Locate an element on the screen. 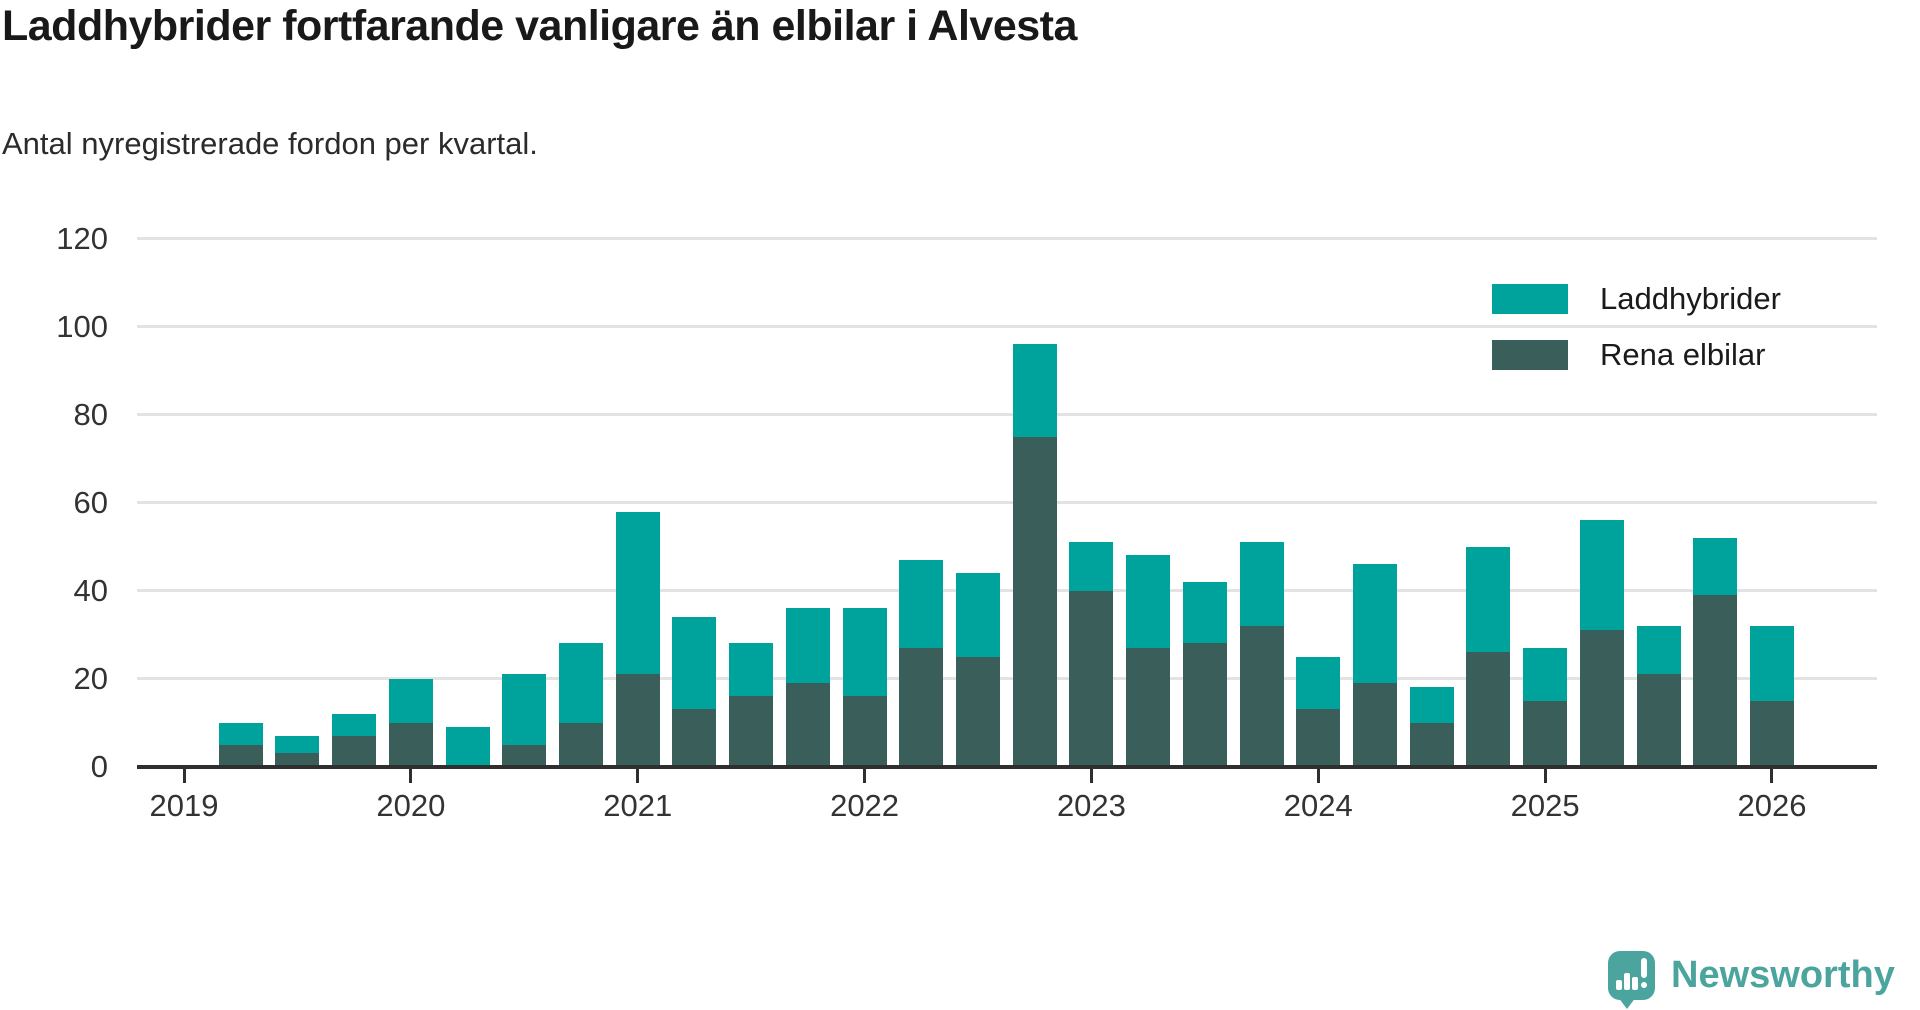 The height and width of the screenshot is (1010, 1920). y-tick-label-120: 120 is located at coordinates (82, 238).